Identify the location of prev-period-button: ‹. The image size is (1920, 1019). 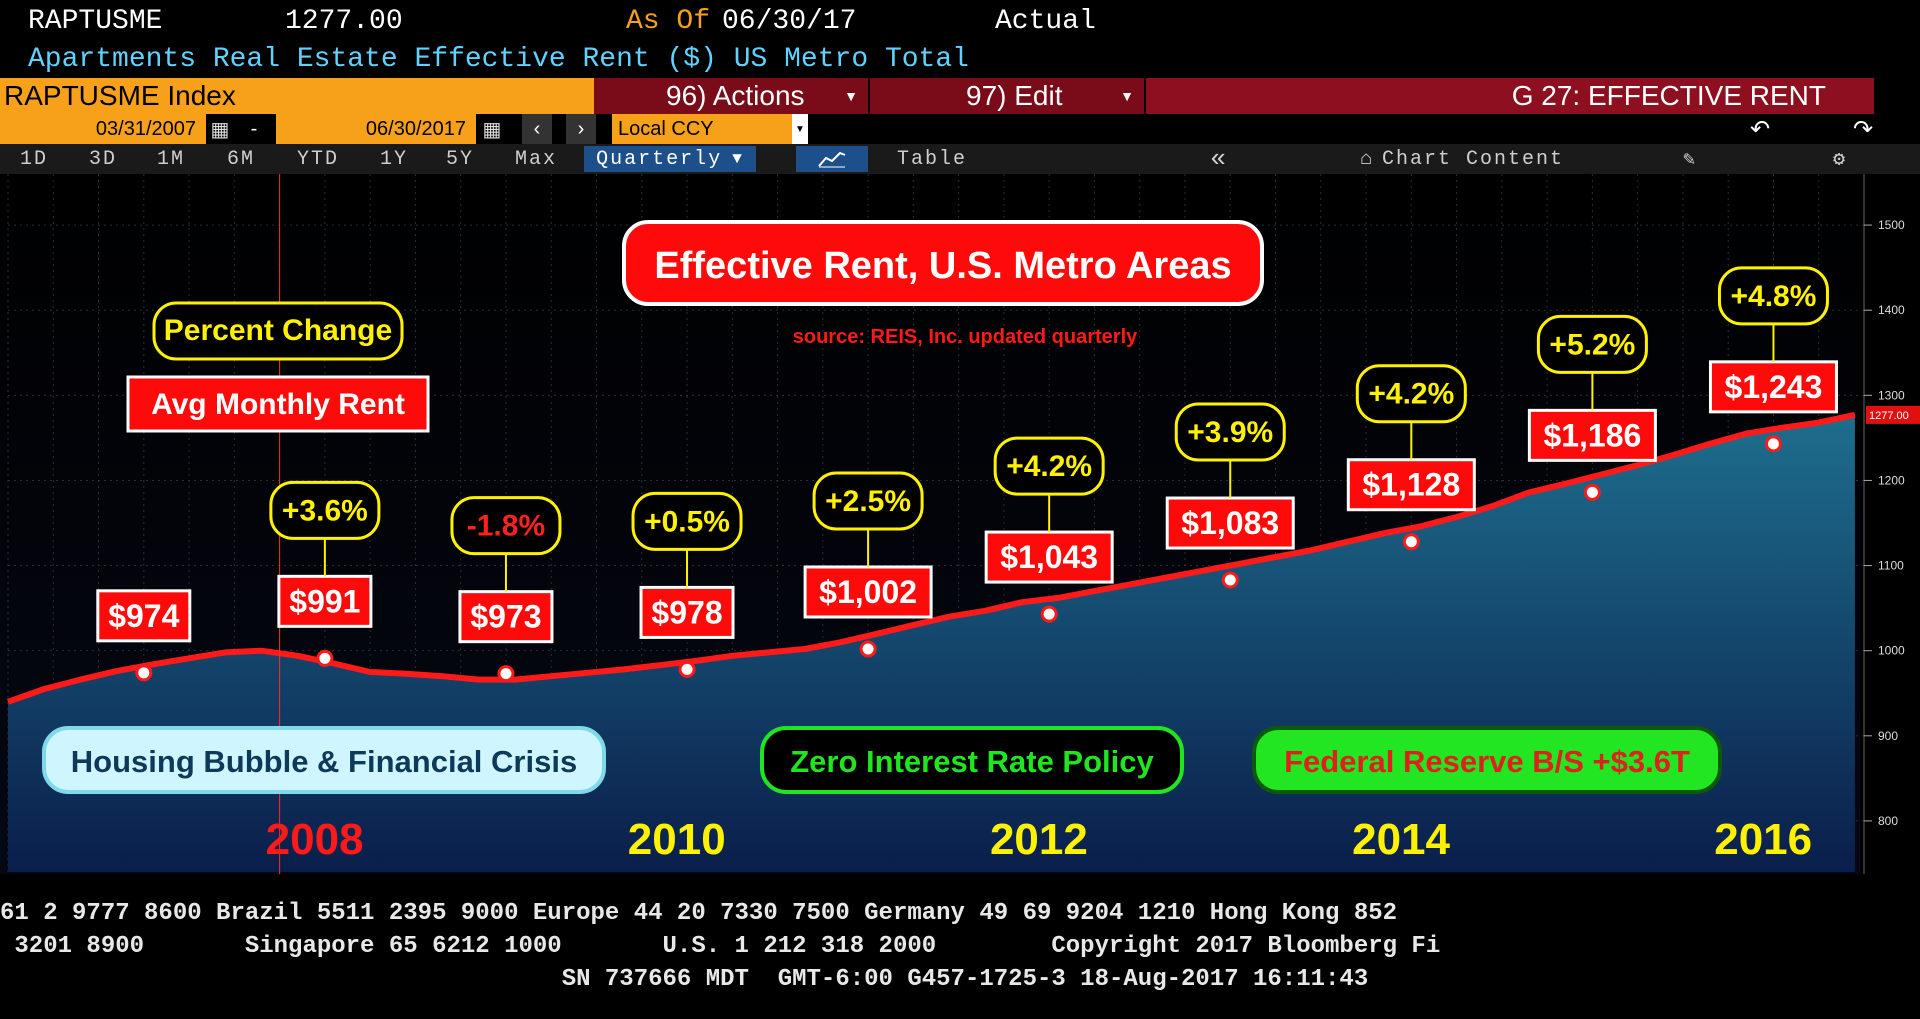
(537, 129).